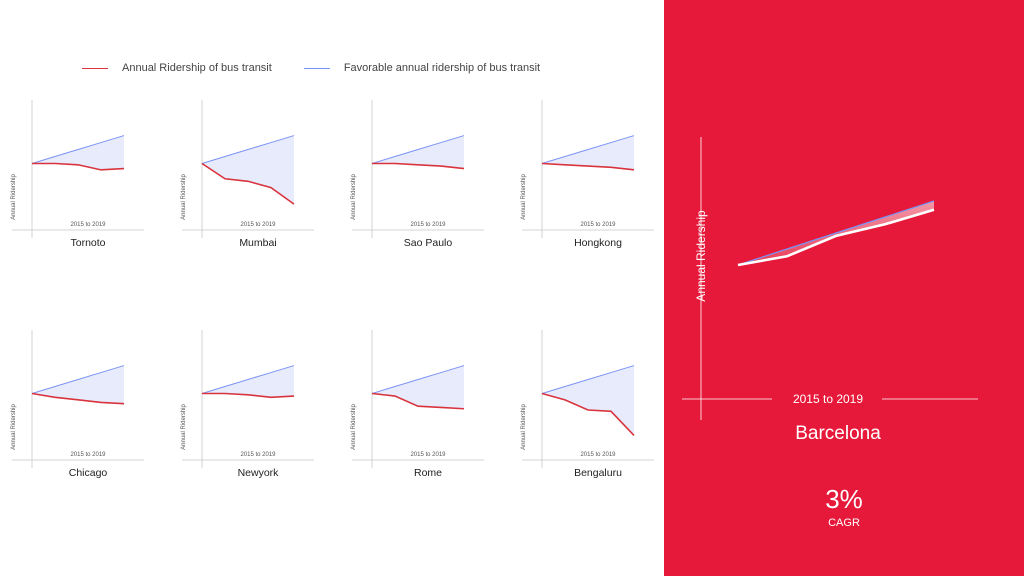 The height and width of the screenshot is (581, 1024). Describe the element at coordinates (247, 174) in the screenshot. I see `chart-mumbai: Annual Ridership 2015 to 2019 Mumbai` at that location.